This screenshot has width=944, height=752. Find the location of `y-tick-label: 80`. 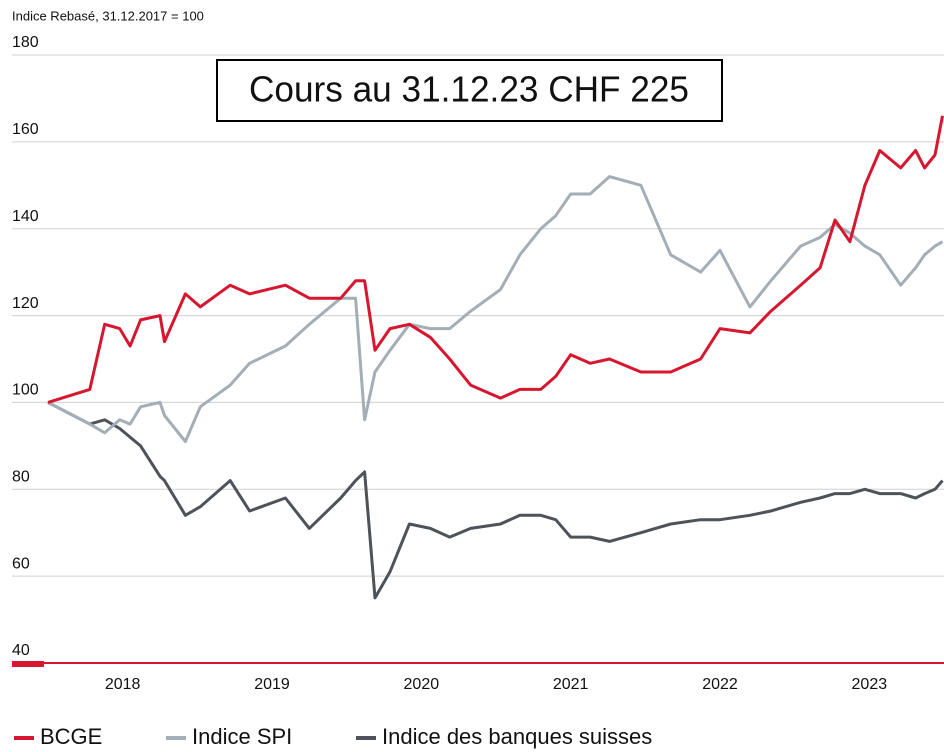

y-tick-label: 80 is located at coordinates (21, 477).